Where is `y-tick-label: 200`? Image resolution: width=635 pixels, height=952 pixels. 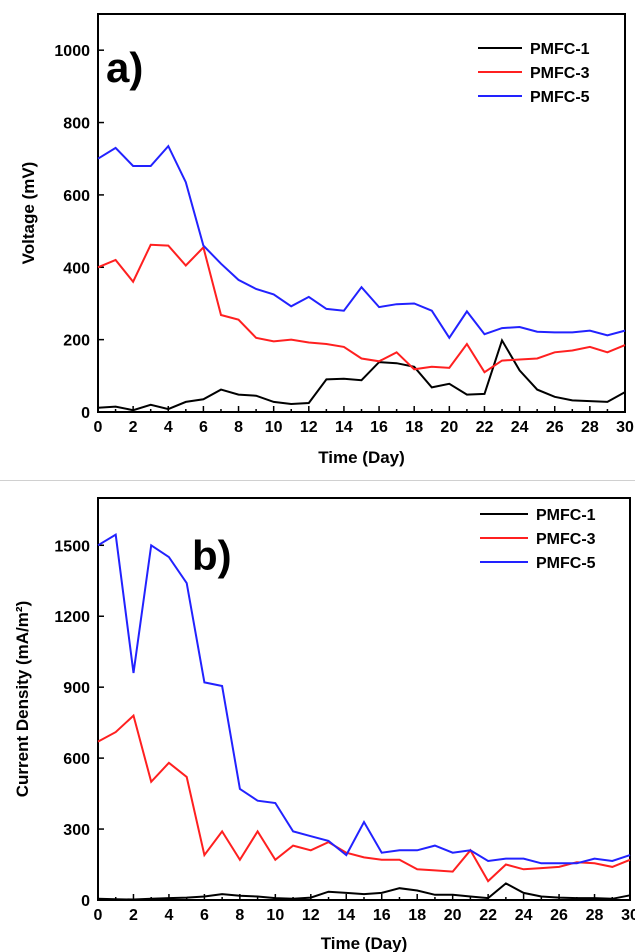 y-tick-label: 200 is located at coordinates (76, 341).